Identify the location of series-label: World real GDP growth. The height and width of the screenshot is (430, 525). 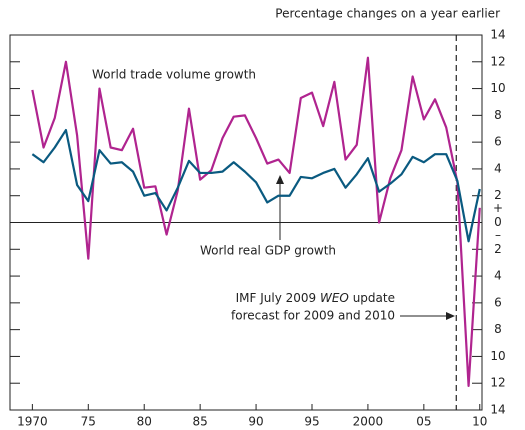
(268, 251).